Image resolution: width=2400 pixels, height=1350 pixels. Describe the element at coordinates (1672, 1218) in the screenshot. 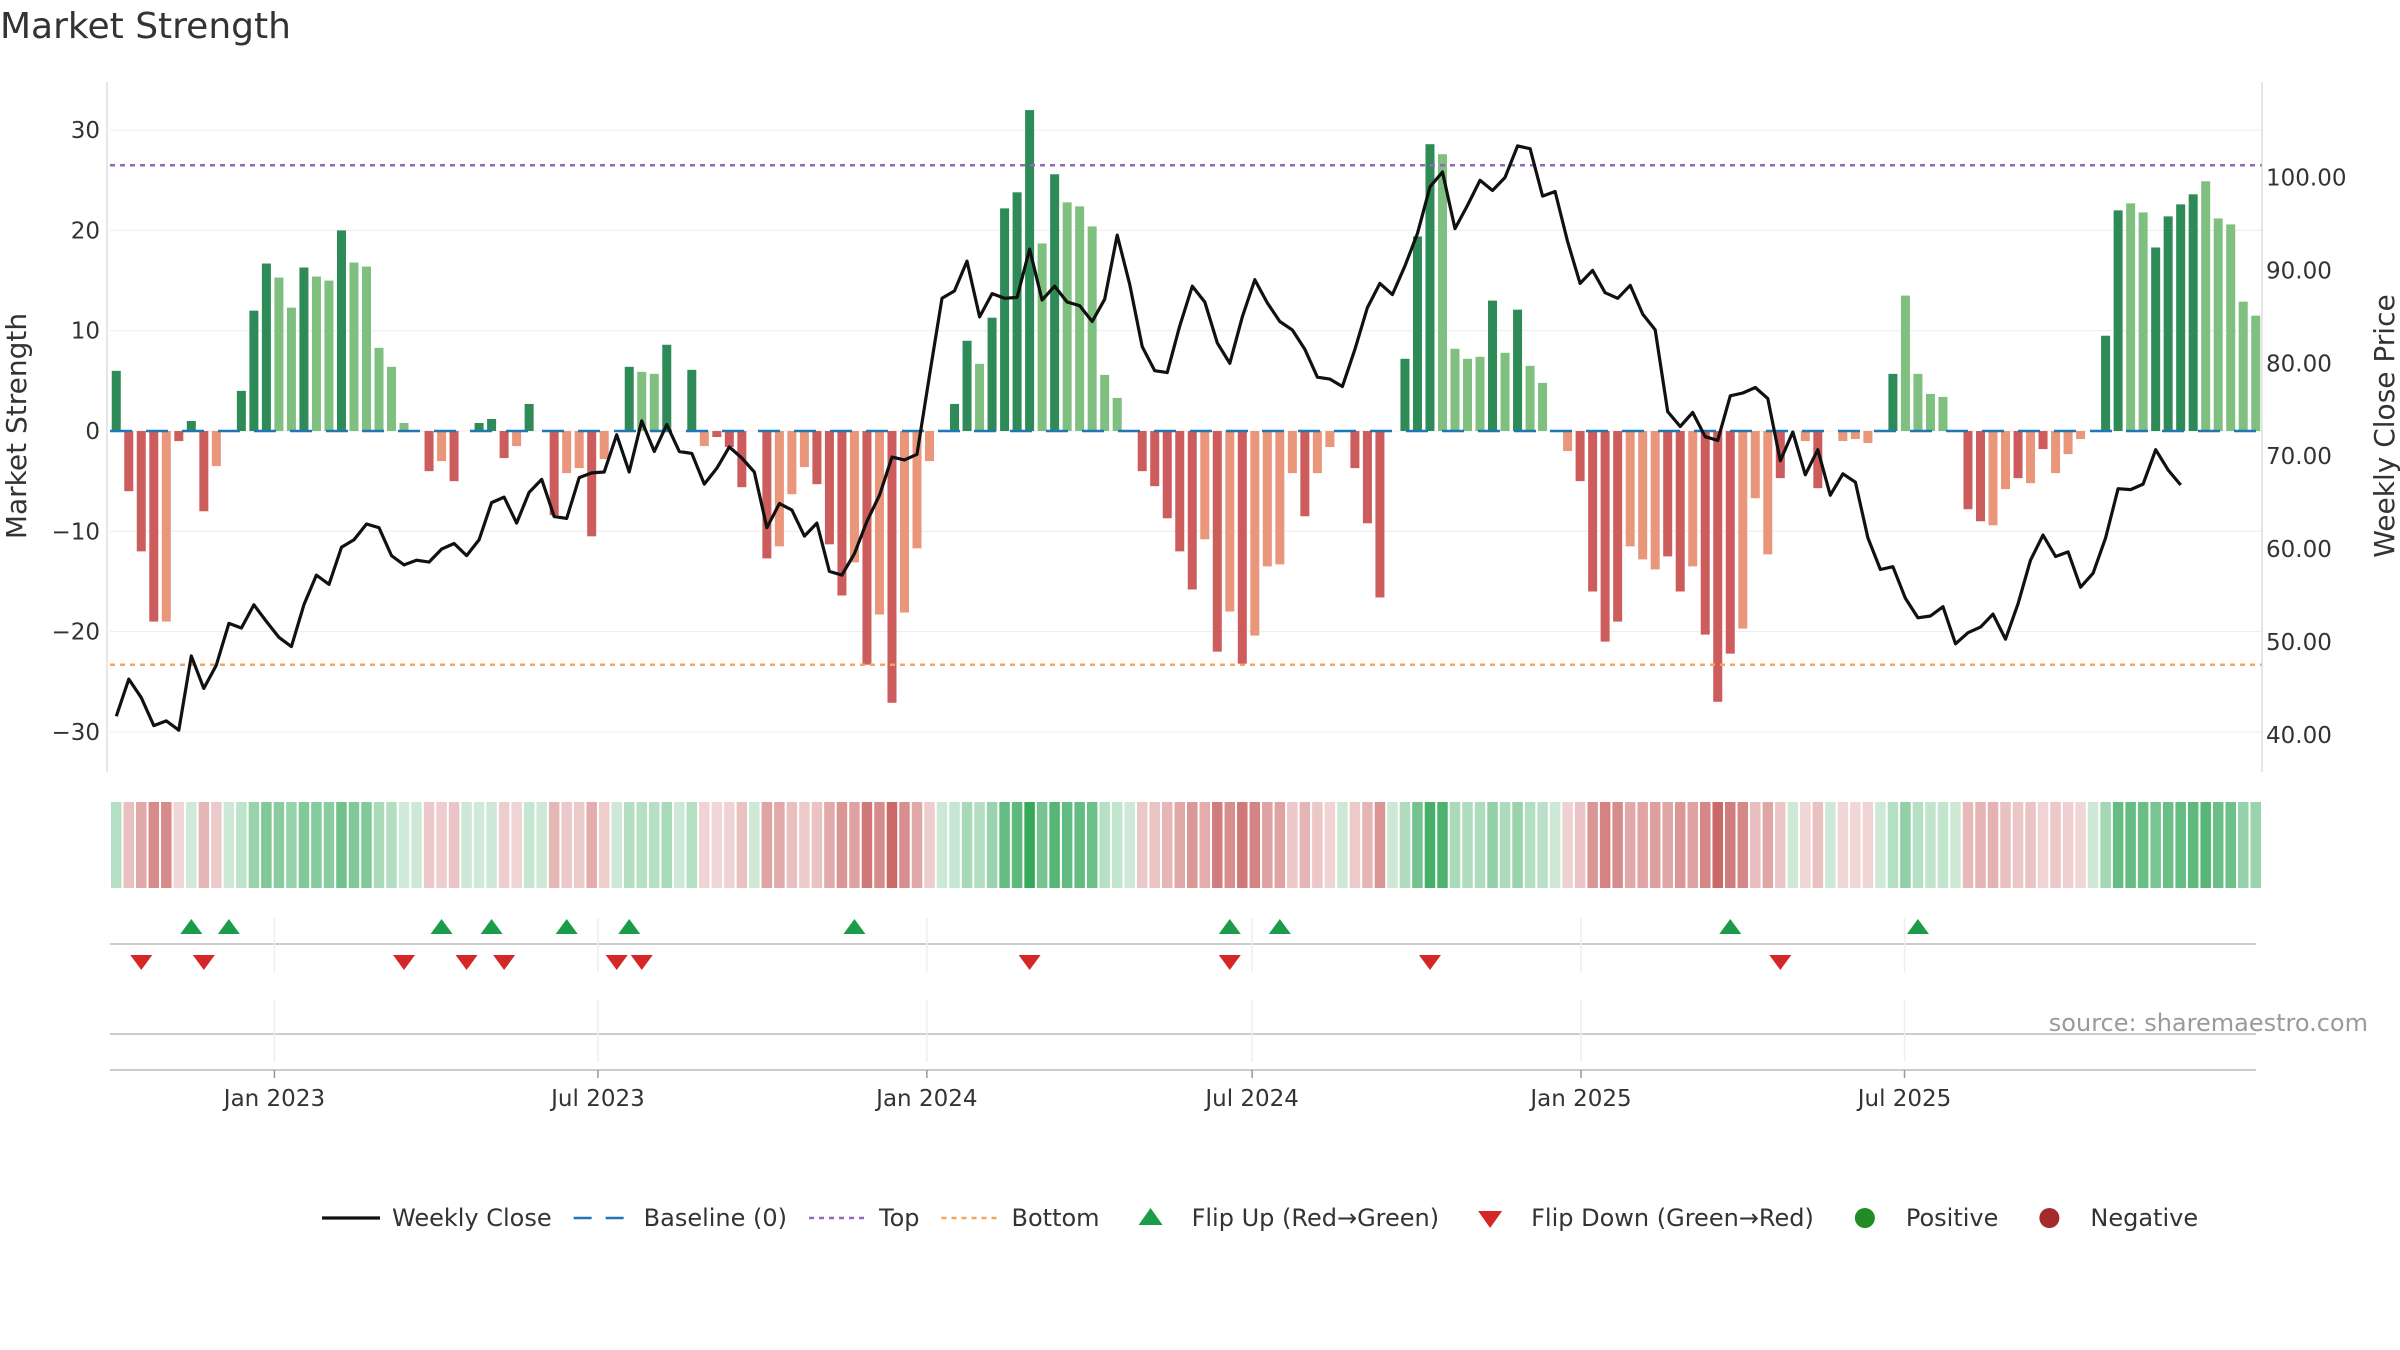

I see `legend-label: Flip Down (Green→Red)` at that location.